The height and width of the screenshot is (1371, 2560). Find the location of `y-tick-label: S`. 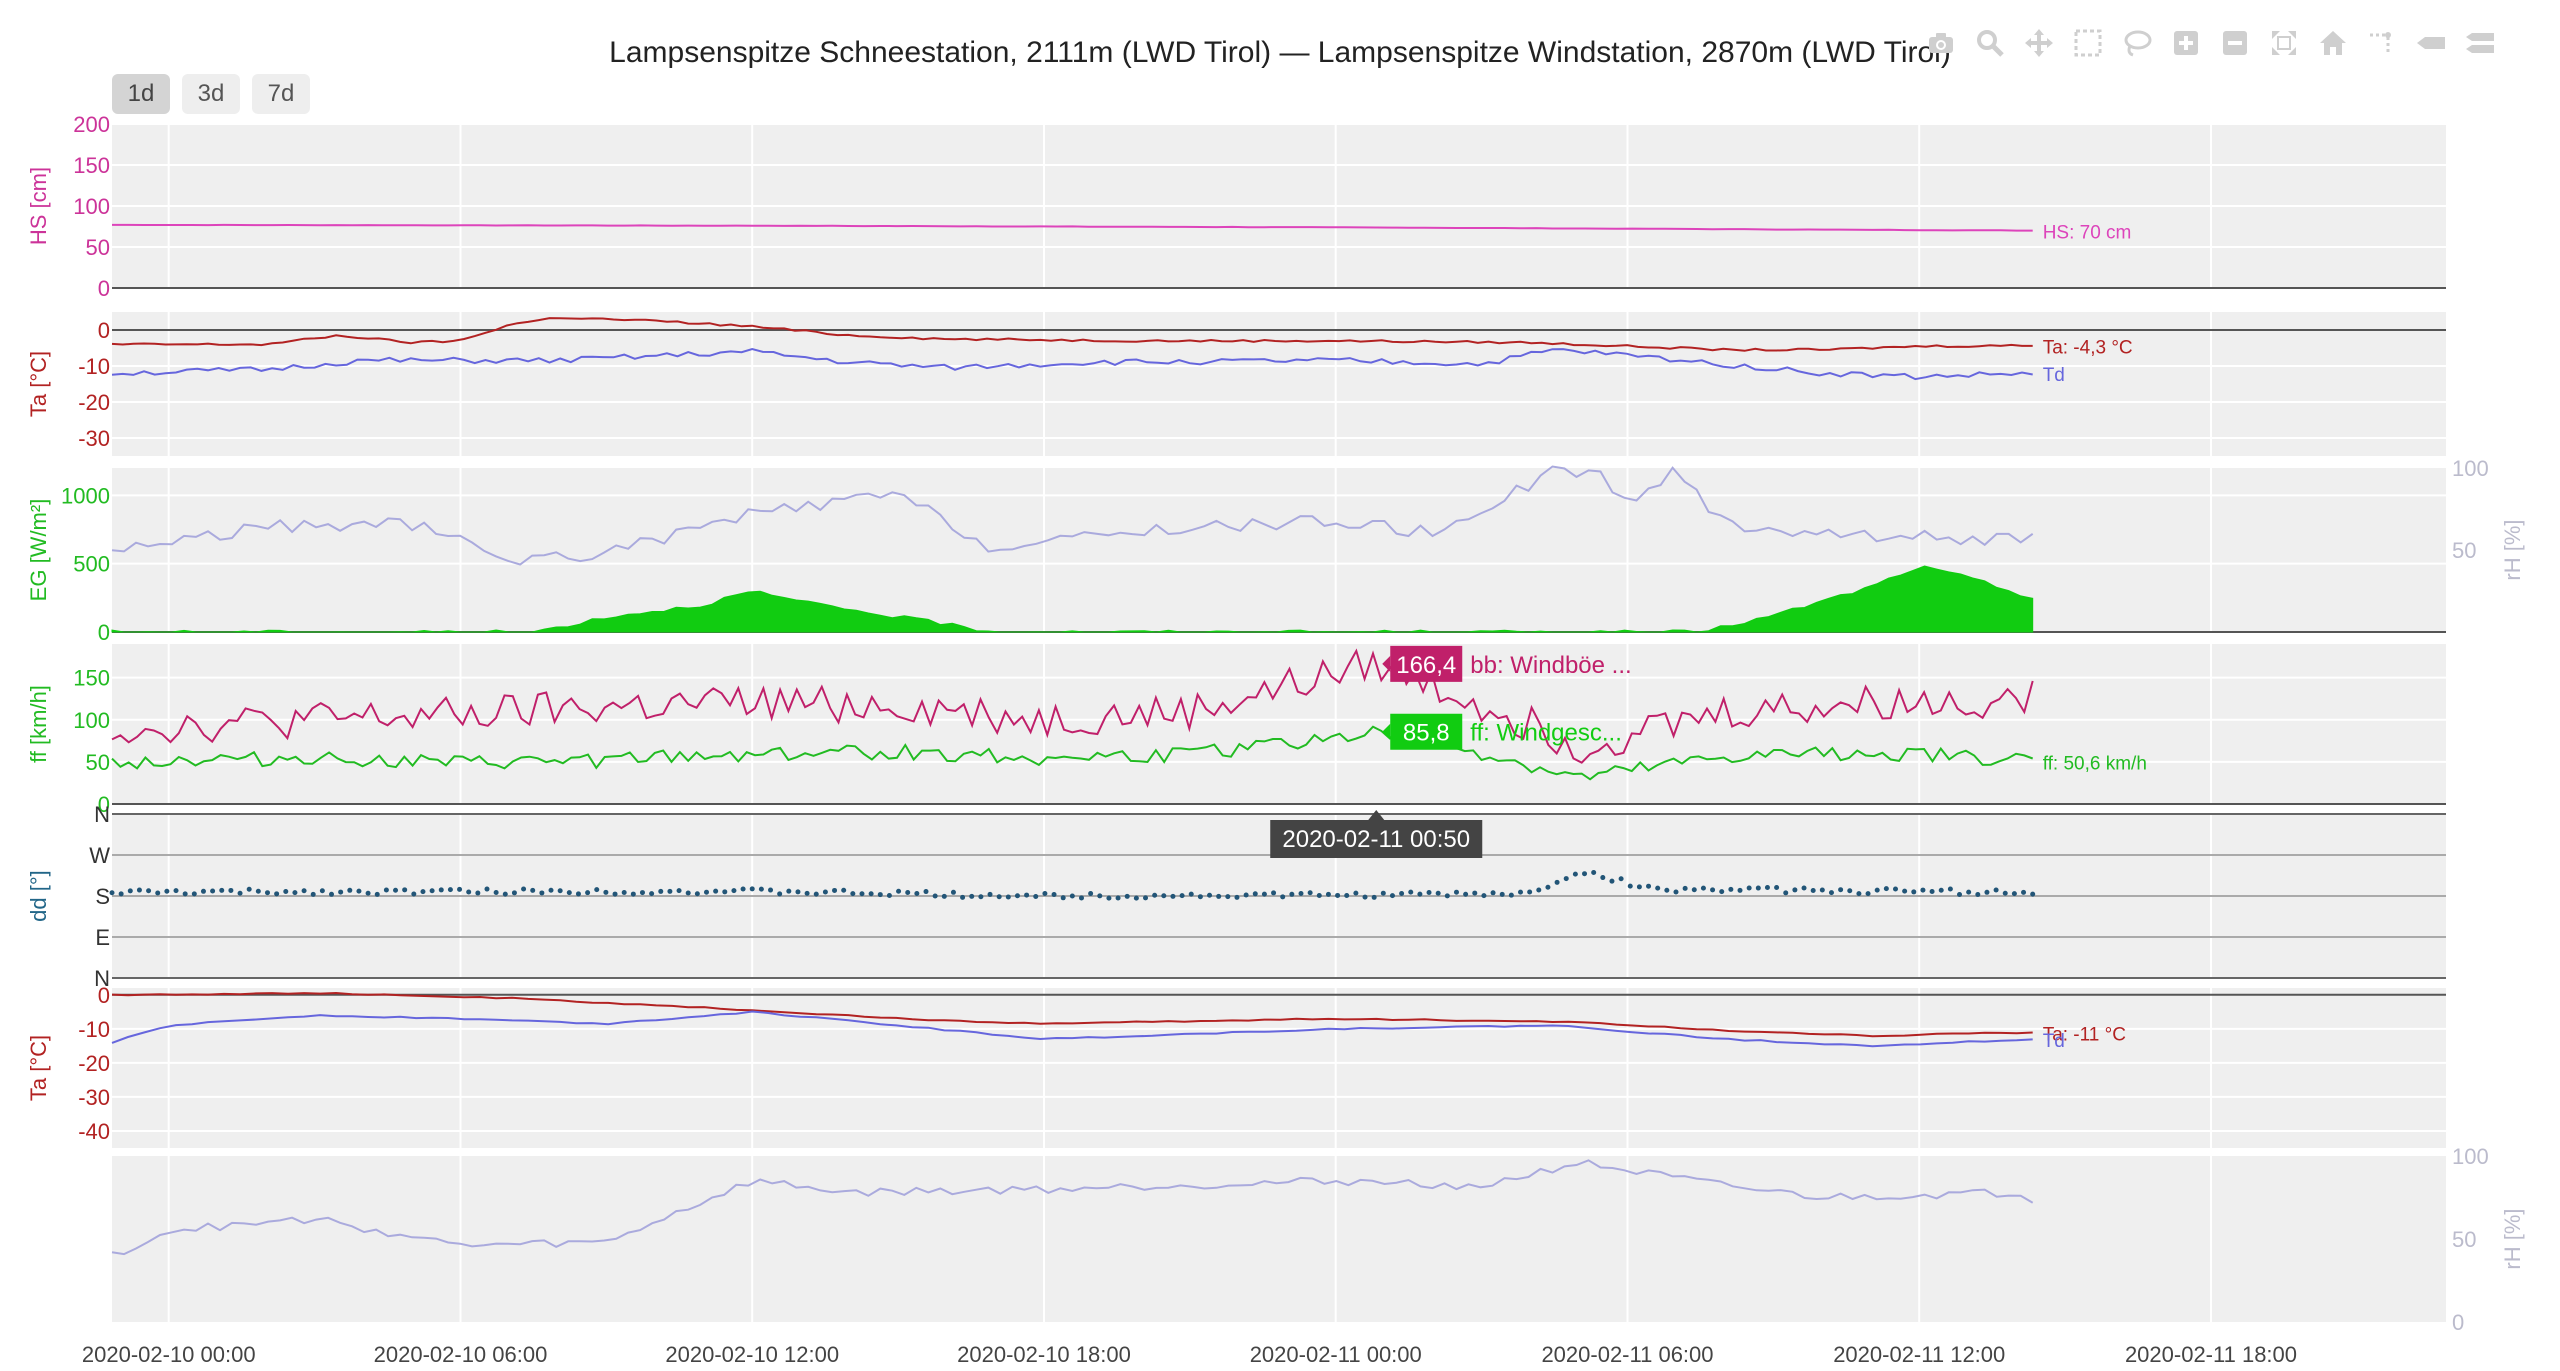

y-tick-label: S is located at coordinates (102, 896).